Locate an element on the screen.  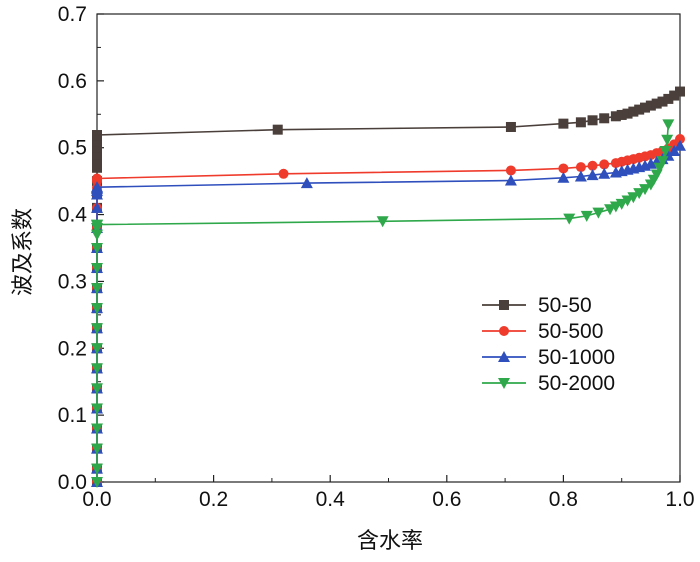
legend: 50-50 50-500 50-1000 50-2000 is located at coordinates (548, 344).